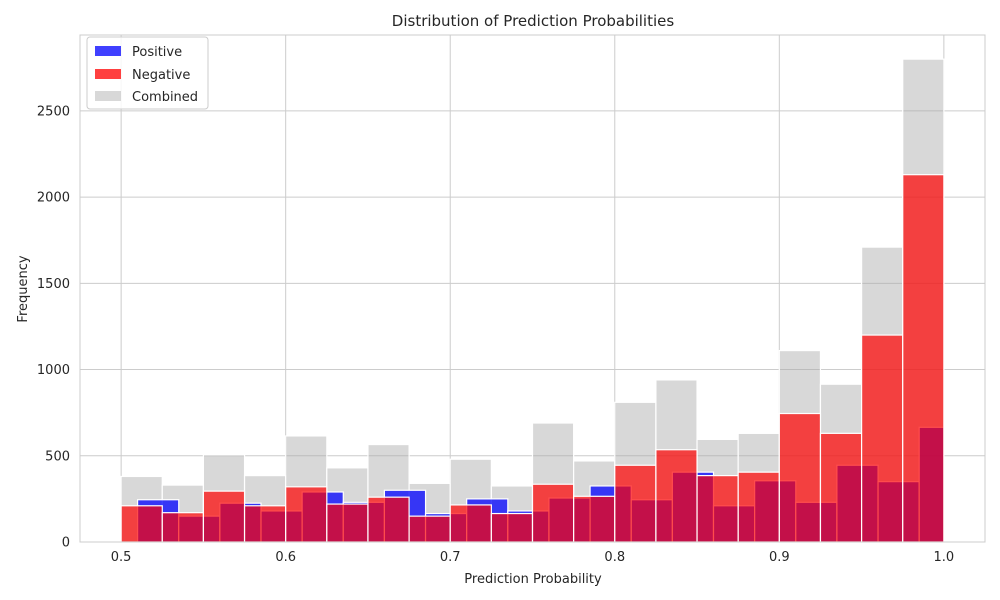 The width and height of the screenshot is (1000, 600). Describe the element at coordinates (53, 284) in the screenshot. I see `y-tick-label: 1500` at that location.